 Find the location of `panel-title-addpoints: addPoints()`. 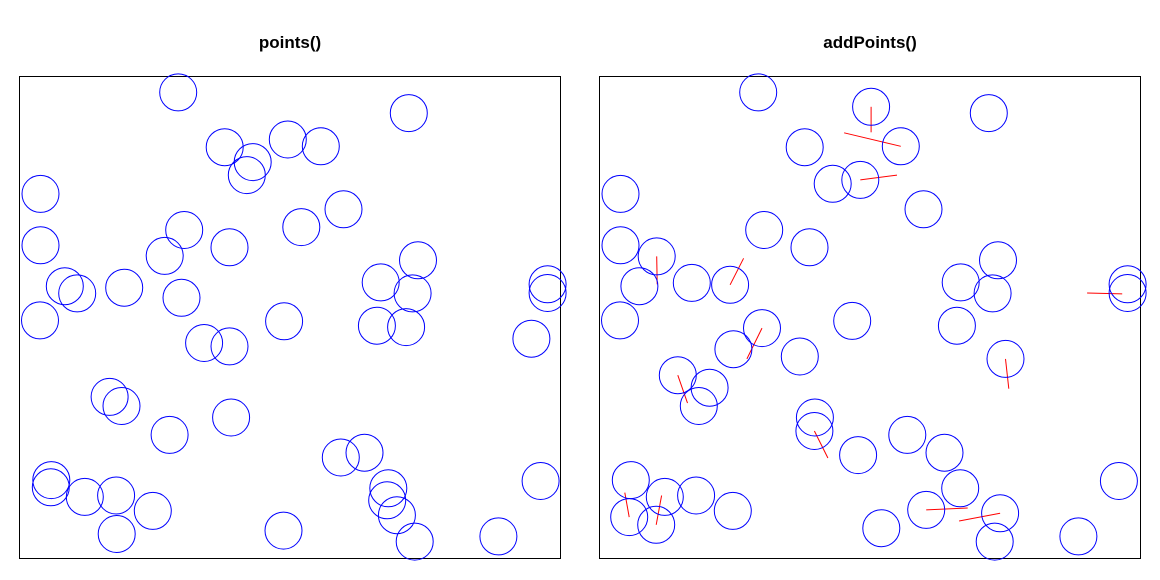

panel-title-addpoints: addPoints() is located at coordinates (870, 42).